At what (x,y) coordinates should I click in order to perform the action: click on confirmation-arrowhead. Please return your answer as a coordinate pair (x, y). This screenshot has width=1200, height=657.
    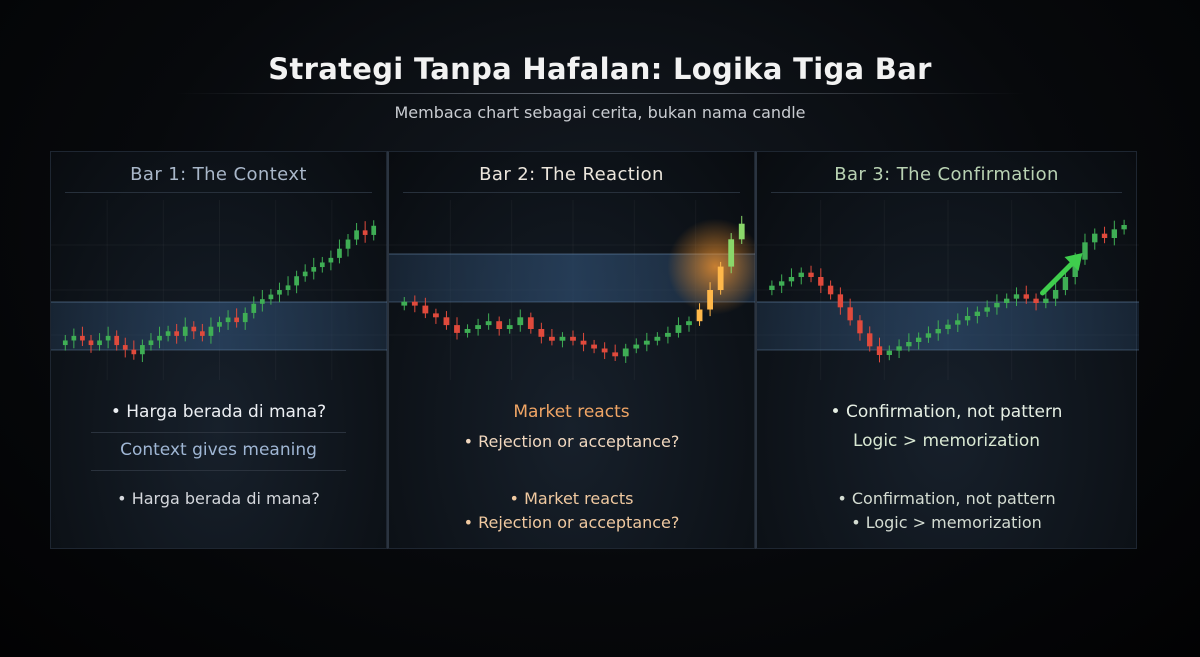
    Looking at the image, I should click on (1073, 262).